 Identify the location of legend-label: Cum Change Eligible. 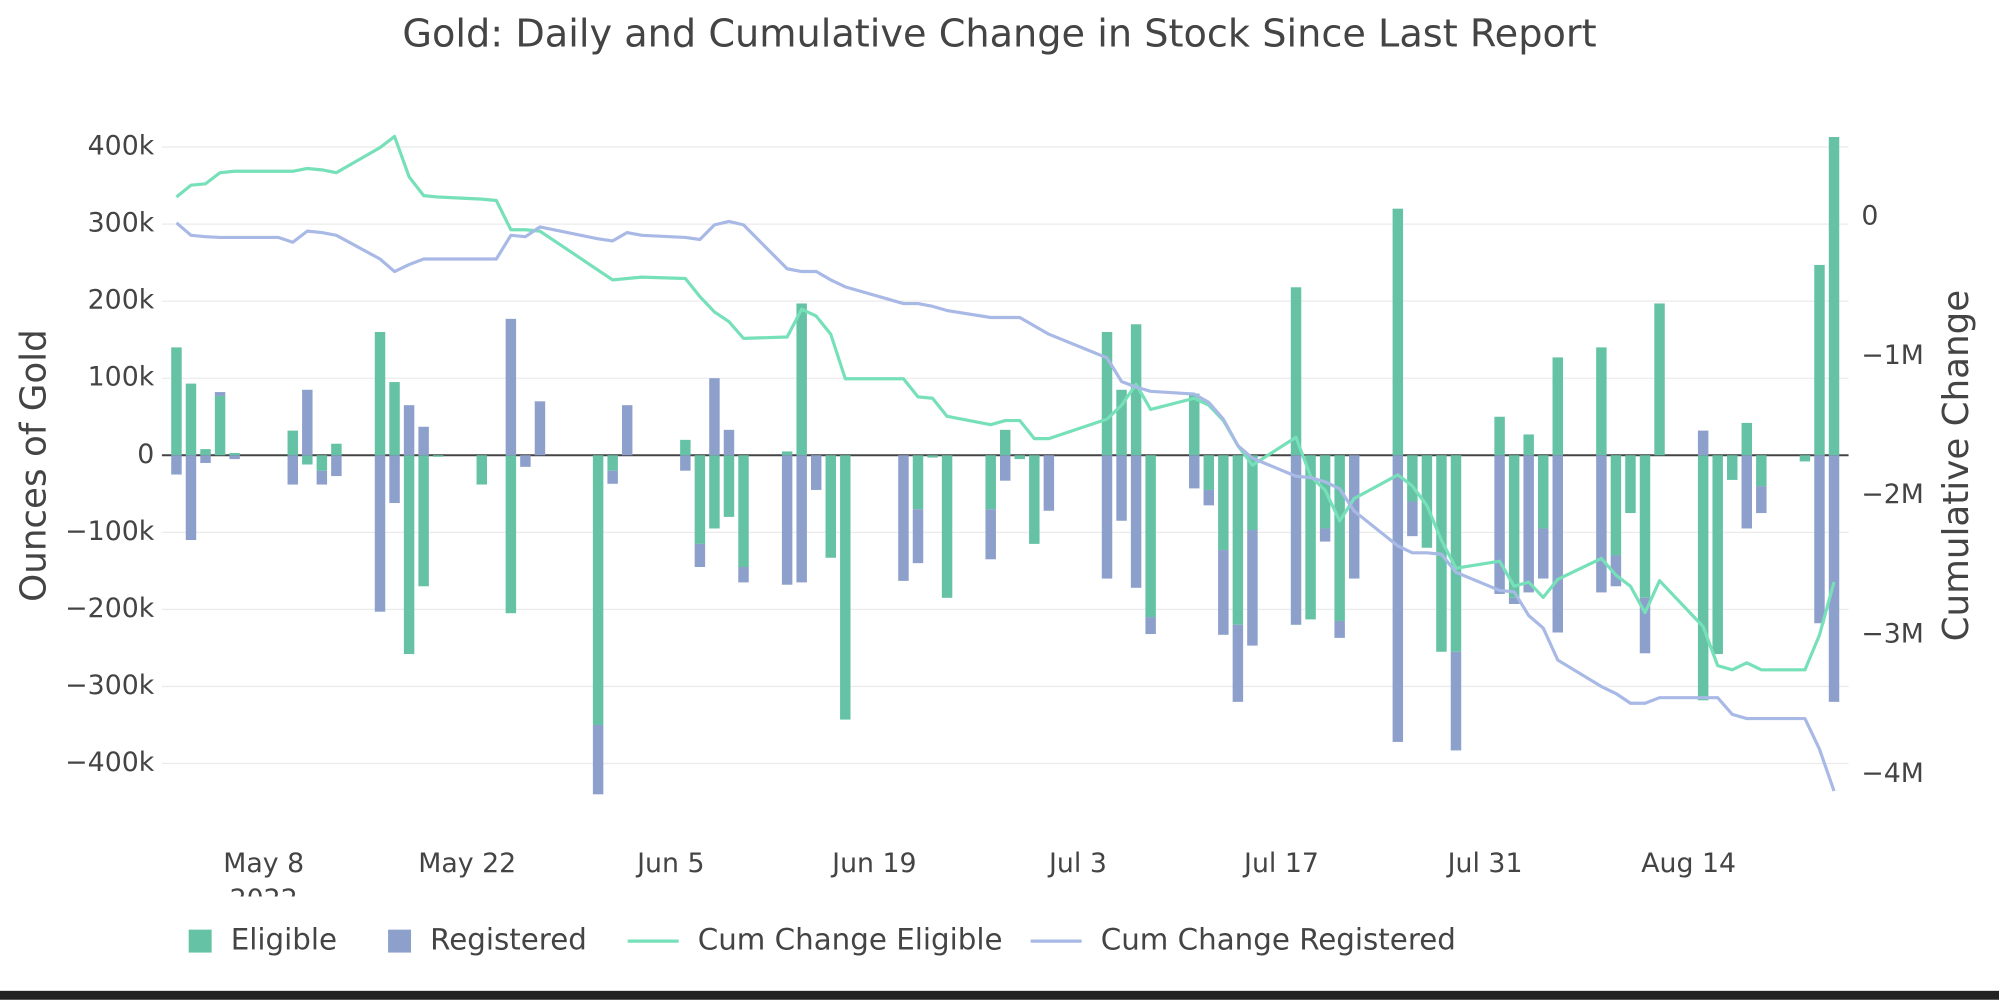
(850, 940).